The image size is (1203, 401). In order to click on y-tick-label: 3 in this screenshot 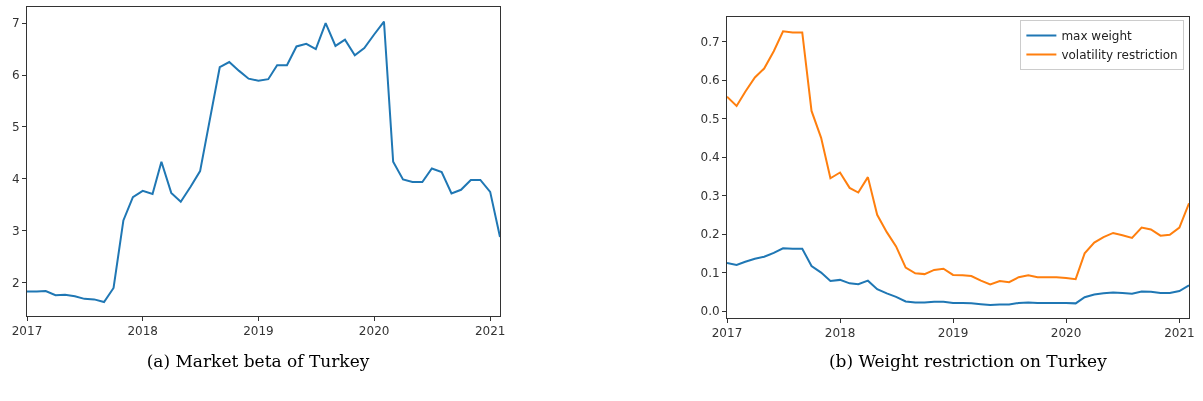, I will do `click(15, 231)`.